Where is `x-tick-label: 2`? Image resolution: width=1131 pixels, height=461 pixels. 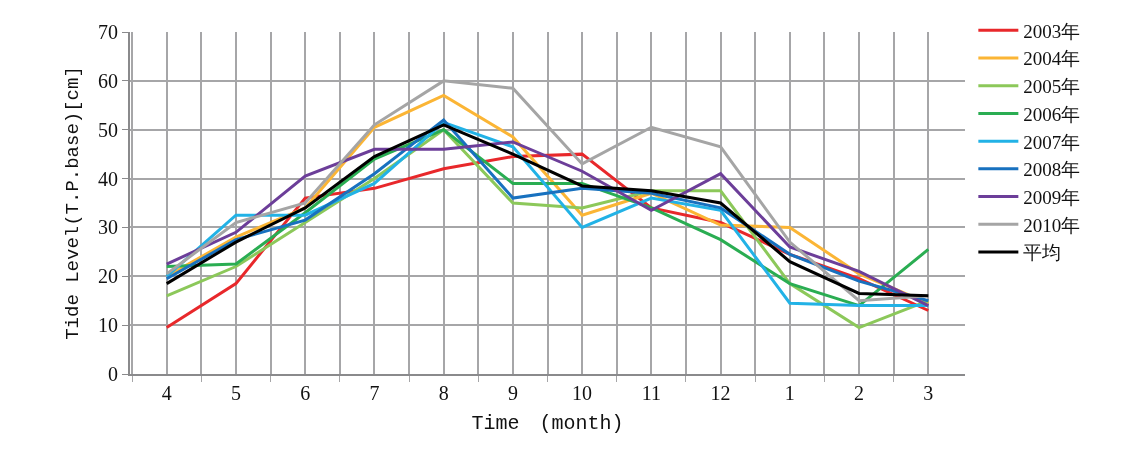
x-tick-label: 2 is located at coordinates (859, 393).